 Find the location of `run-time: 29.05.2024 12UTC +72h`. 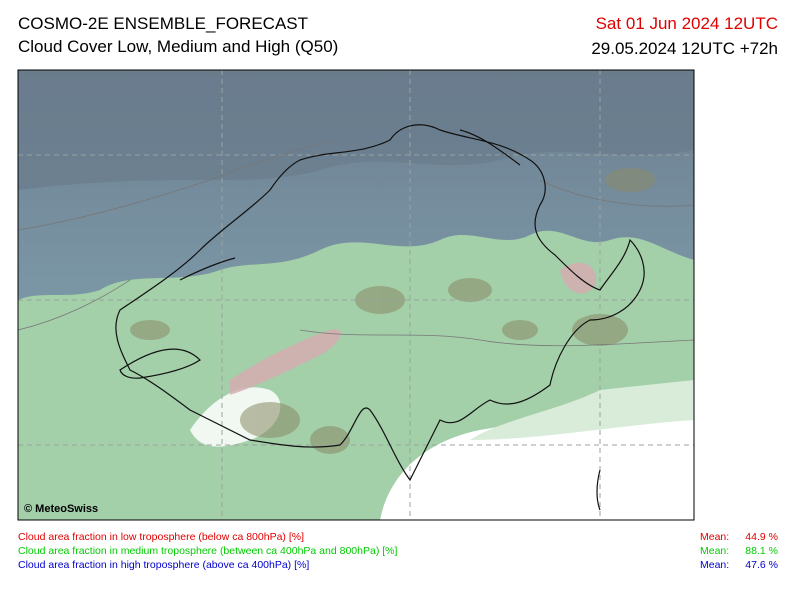

run-time: 29.05.2024 12UTC +72h is located at coordinates (684, 48).